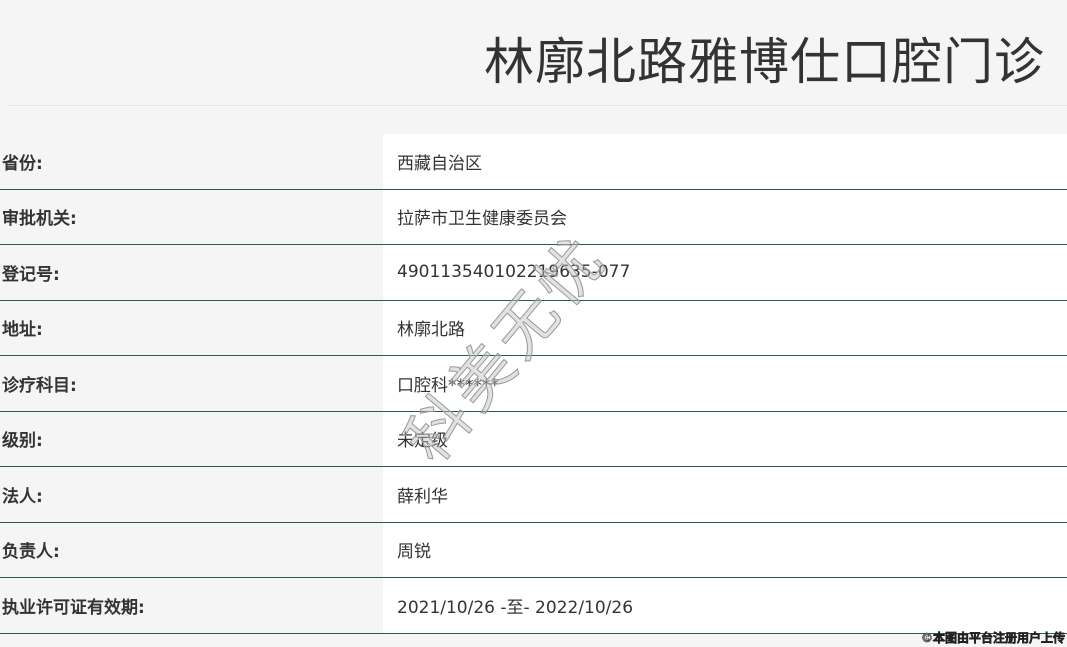  What do you see at coordinates (725, 272) in the screenshot?
I see `row-value: 490113540102219635-077` at bounding box center [725, 272].